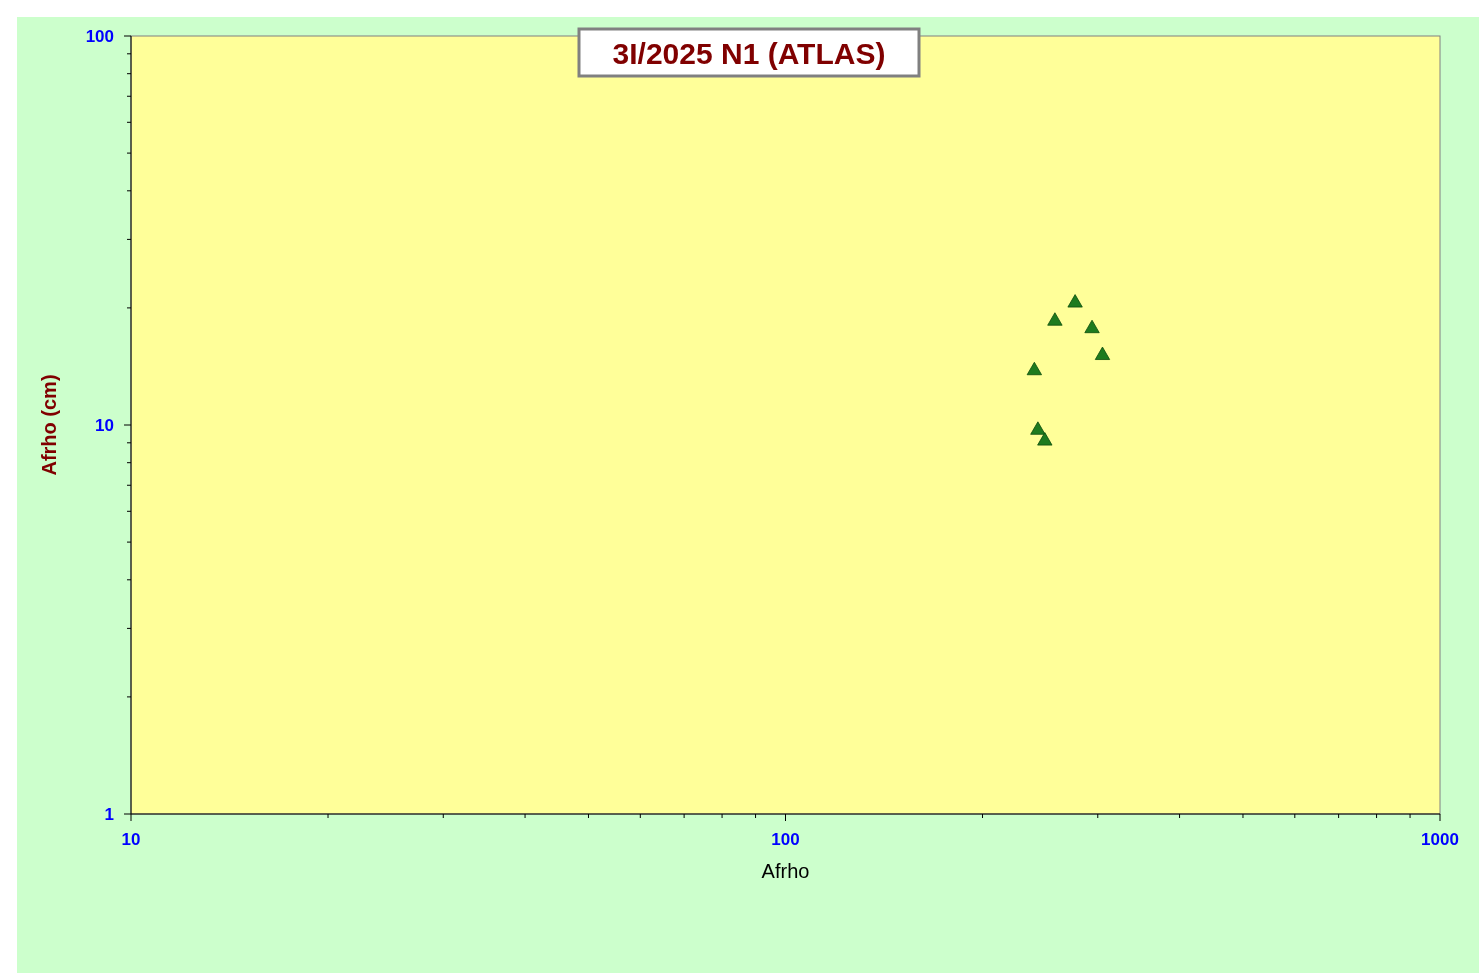  I want to click on y-tick-label: 100, so click(99, 36).